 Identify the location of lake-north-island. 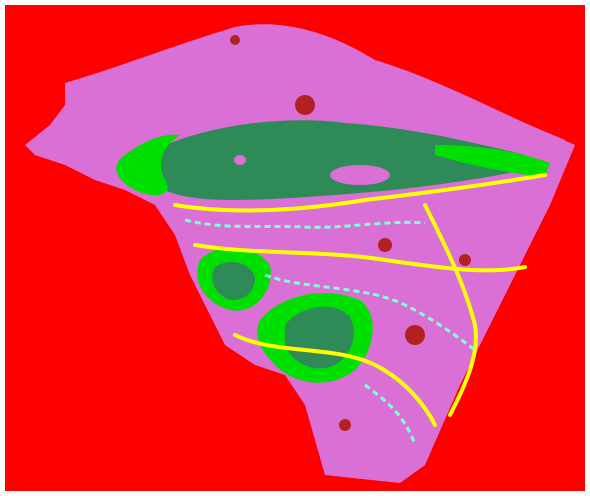
(360, 175).